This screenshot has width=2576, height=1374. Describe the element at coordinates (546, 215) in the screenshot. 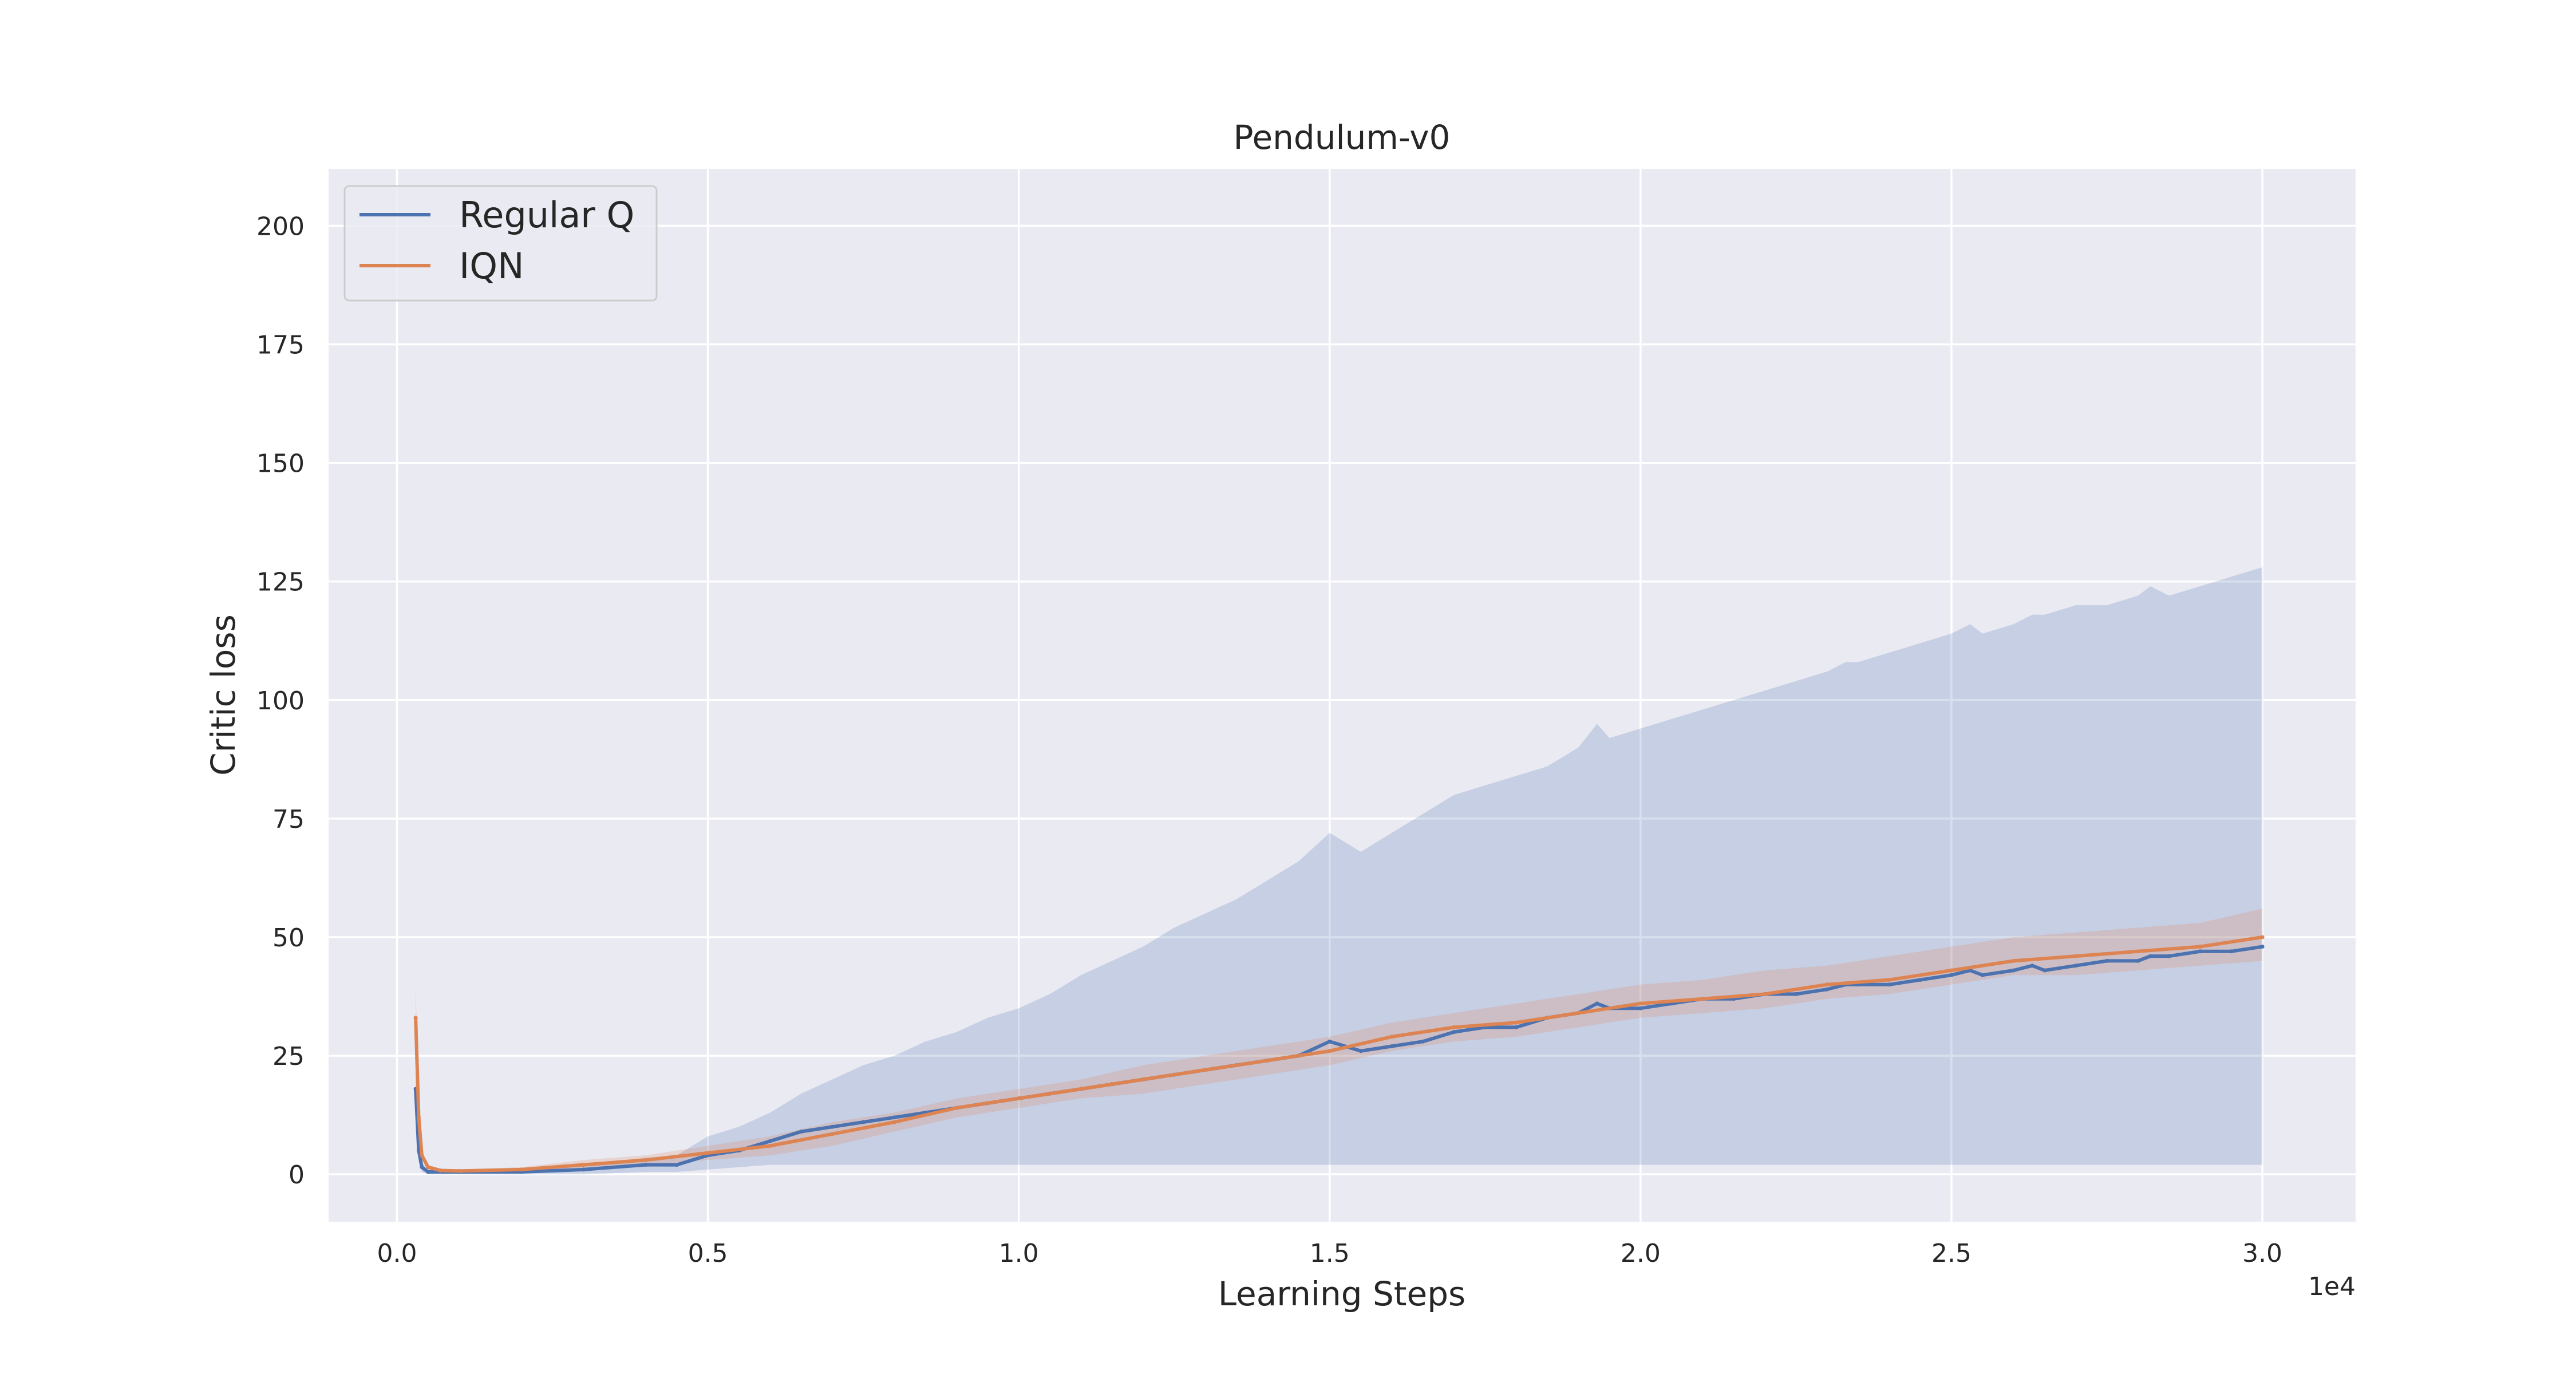

I see `legend-label-regular-q: Regular Q` at that location.